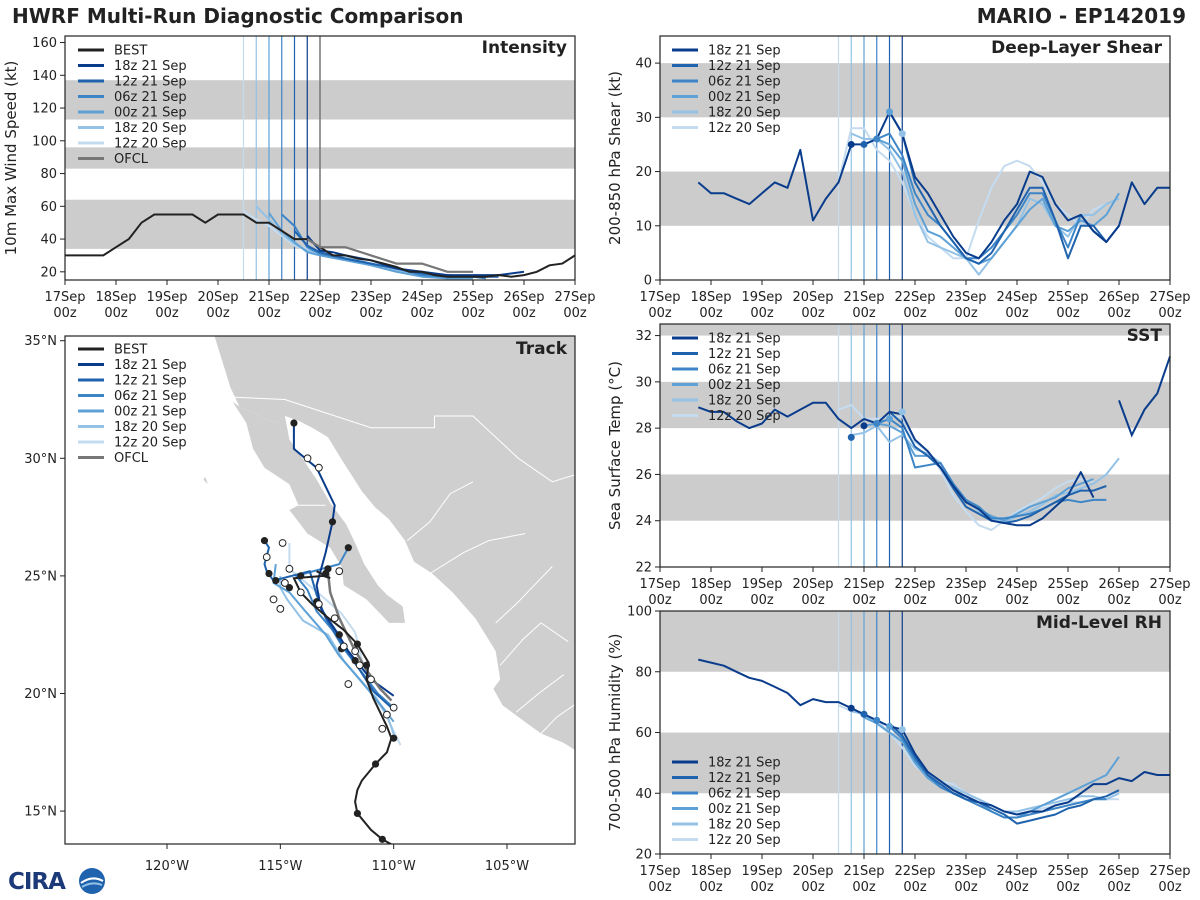 The height and width of the screenshot is (900, 1200). I want to click on xtick-label2-intensity-7: 00z, so click(422, 313).